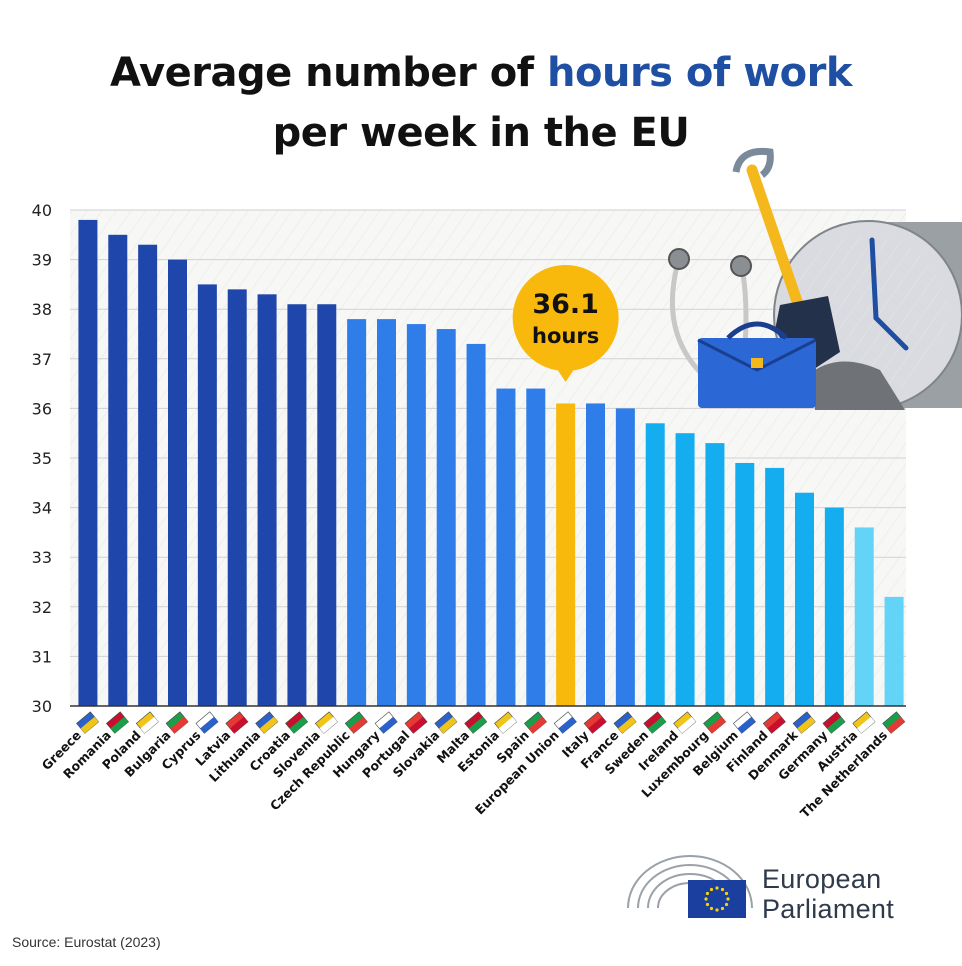  Describe the element at coordinates (177, 482) in the screenshot. I see `bar-bulgaria` at that location.